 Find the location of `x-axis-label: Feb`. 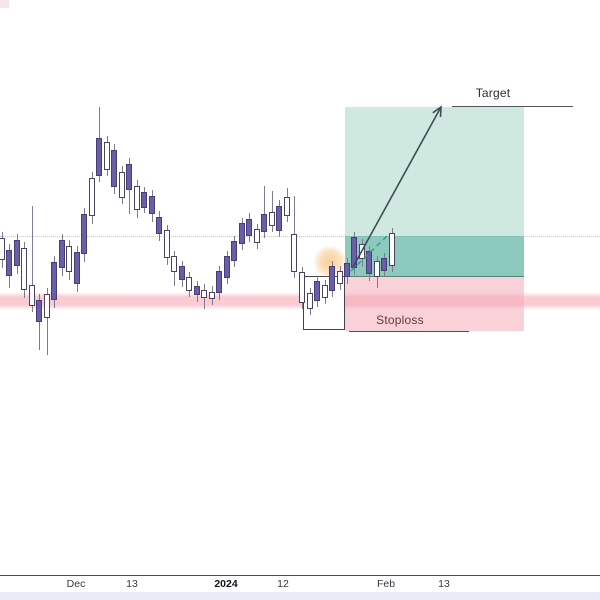

x-axis-label: Feb is located at coordinates (386, 584).